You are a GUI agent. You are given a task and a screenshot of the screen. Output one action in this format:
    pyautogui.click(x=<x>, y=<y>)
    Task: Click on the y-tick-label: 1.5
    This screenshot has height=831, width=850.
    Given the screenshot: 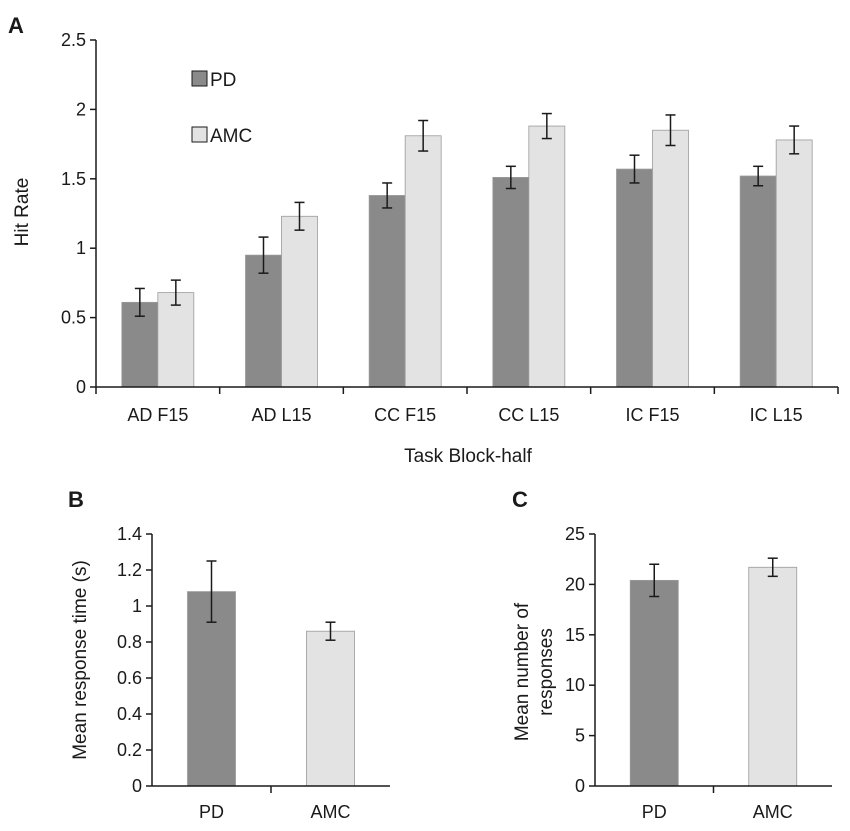 What is the action you would take?
    pyautogui.click(x=73, y=179)
    